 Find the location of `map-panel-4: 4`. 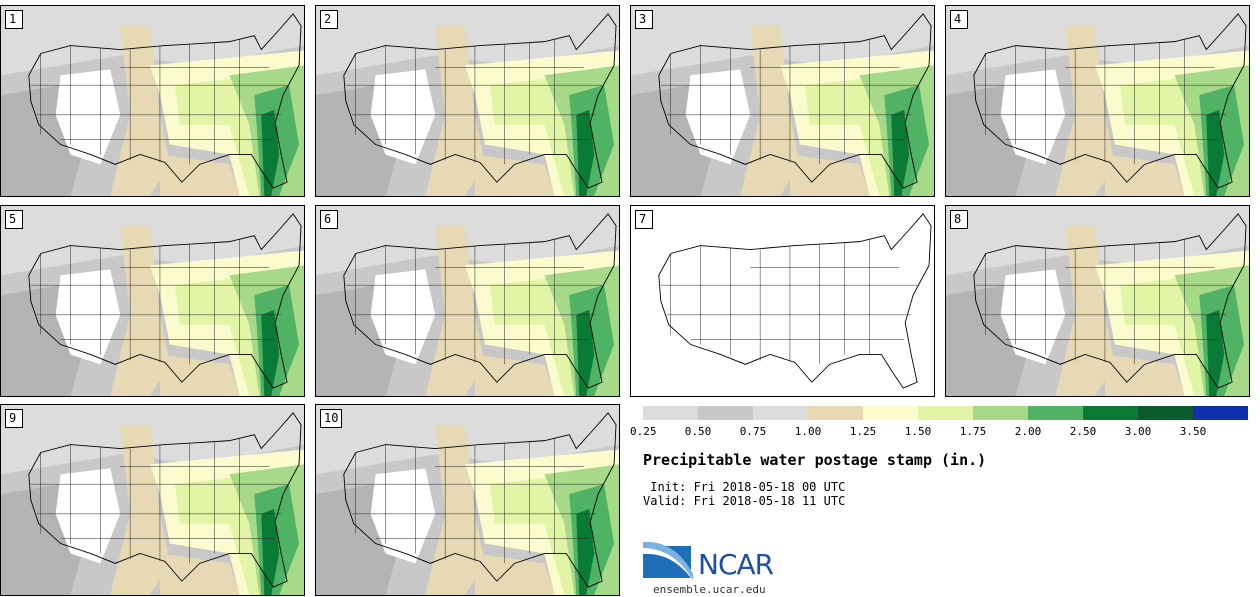

map-panel-4: 4 is located at coordinates (1097, 101).